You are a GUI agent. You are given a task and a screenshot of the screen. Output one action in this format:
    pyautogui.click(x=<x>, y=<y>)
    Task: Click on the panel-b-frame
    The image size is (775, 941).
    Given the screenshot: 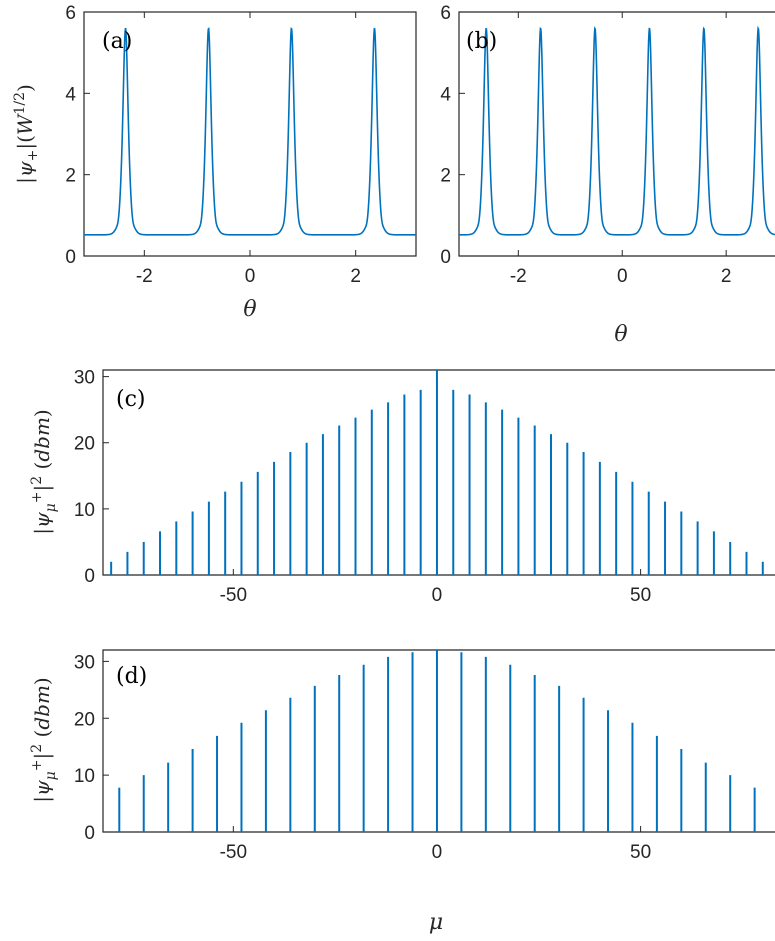 What is the action you would take?
    pyautogui.click(x=616, y=134)
    